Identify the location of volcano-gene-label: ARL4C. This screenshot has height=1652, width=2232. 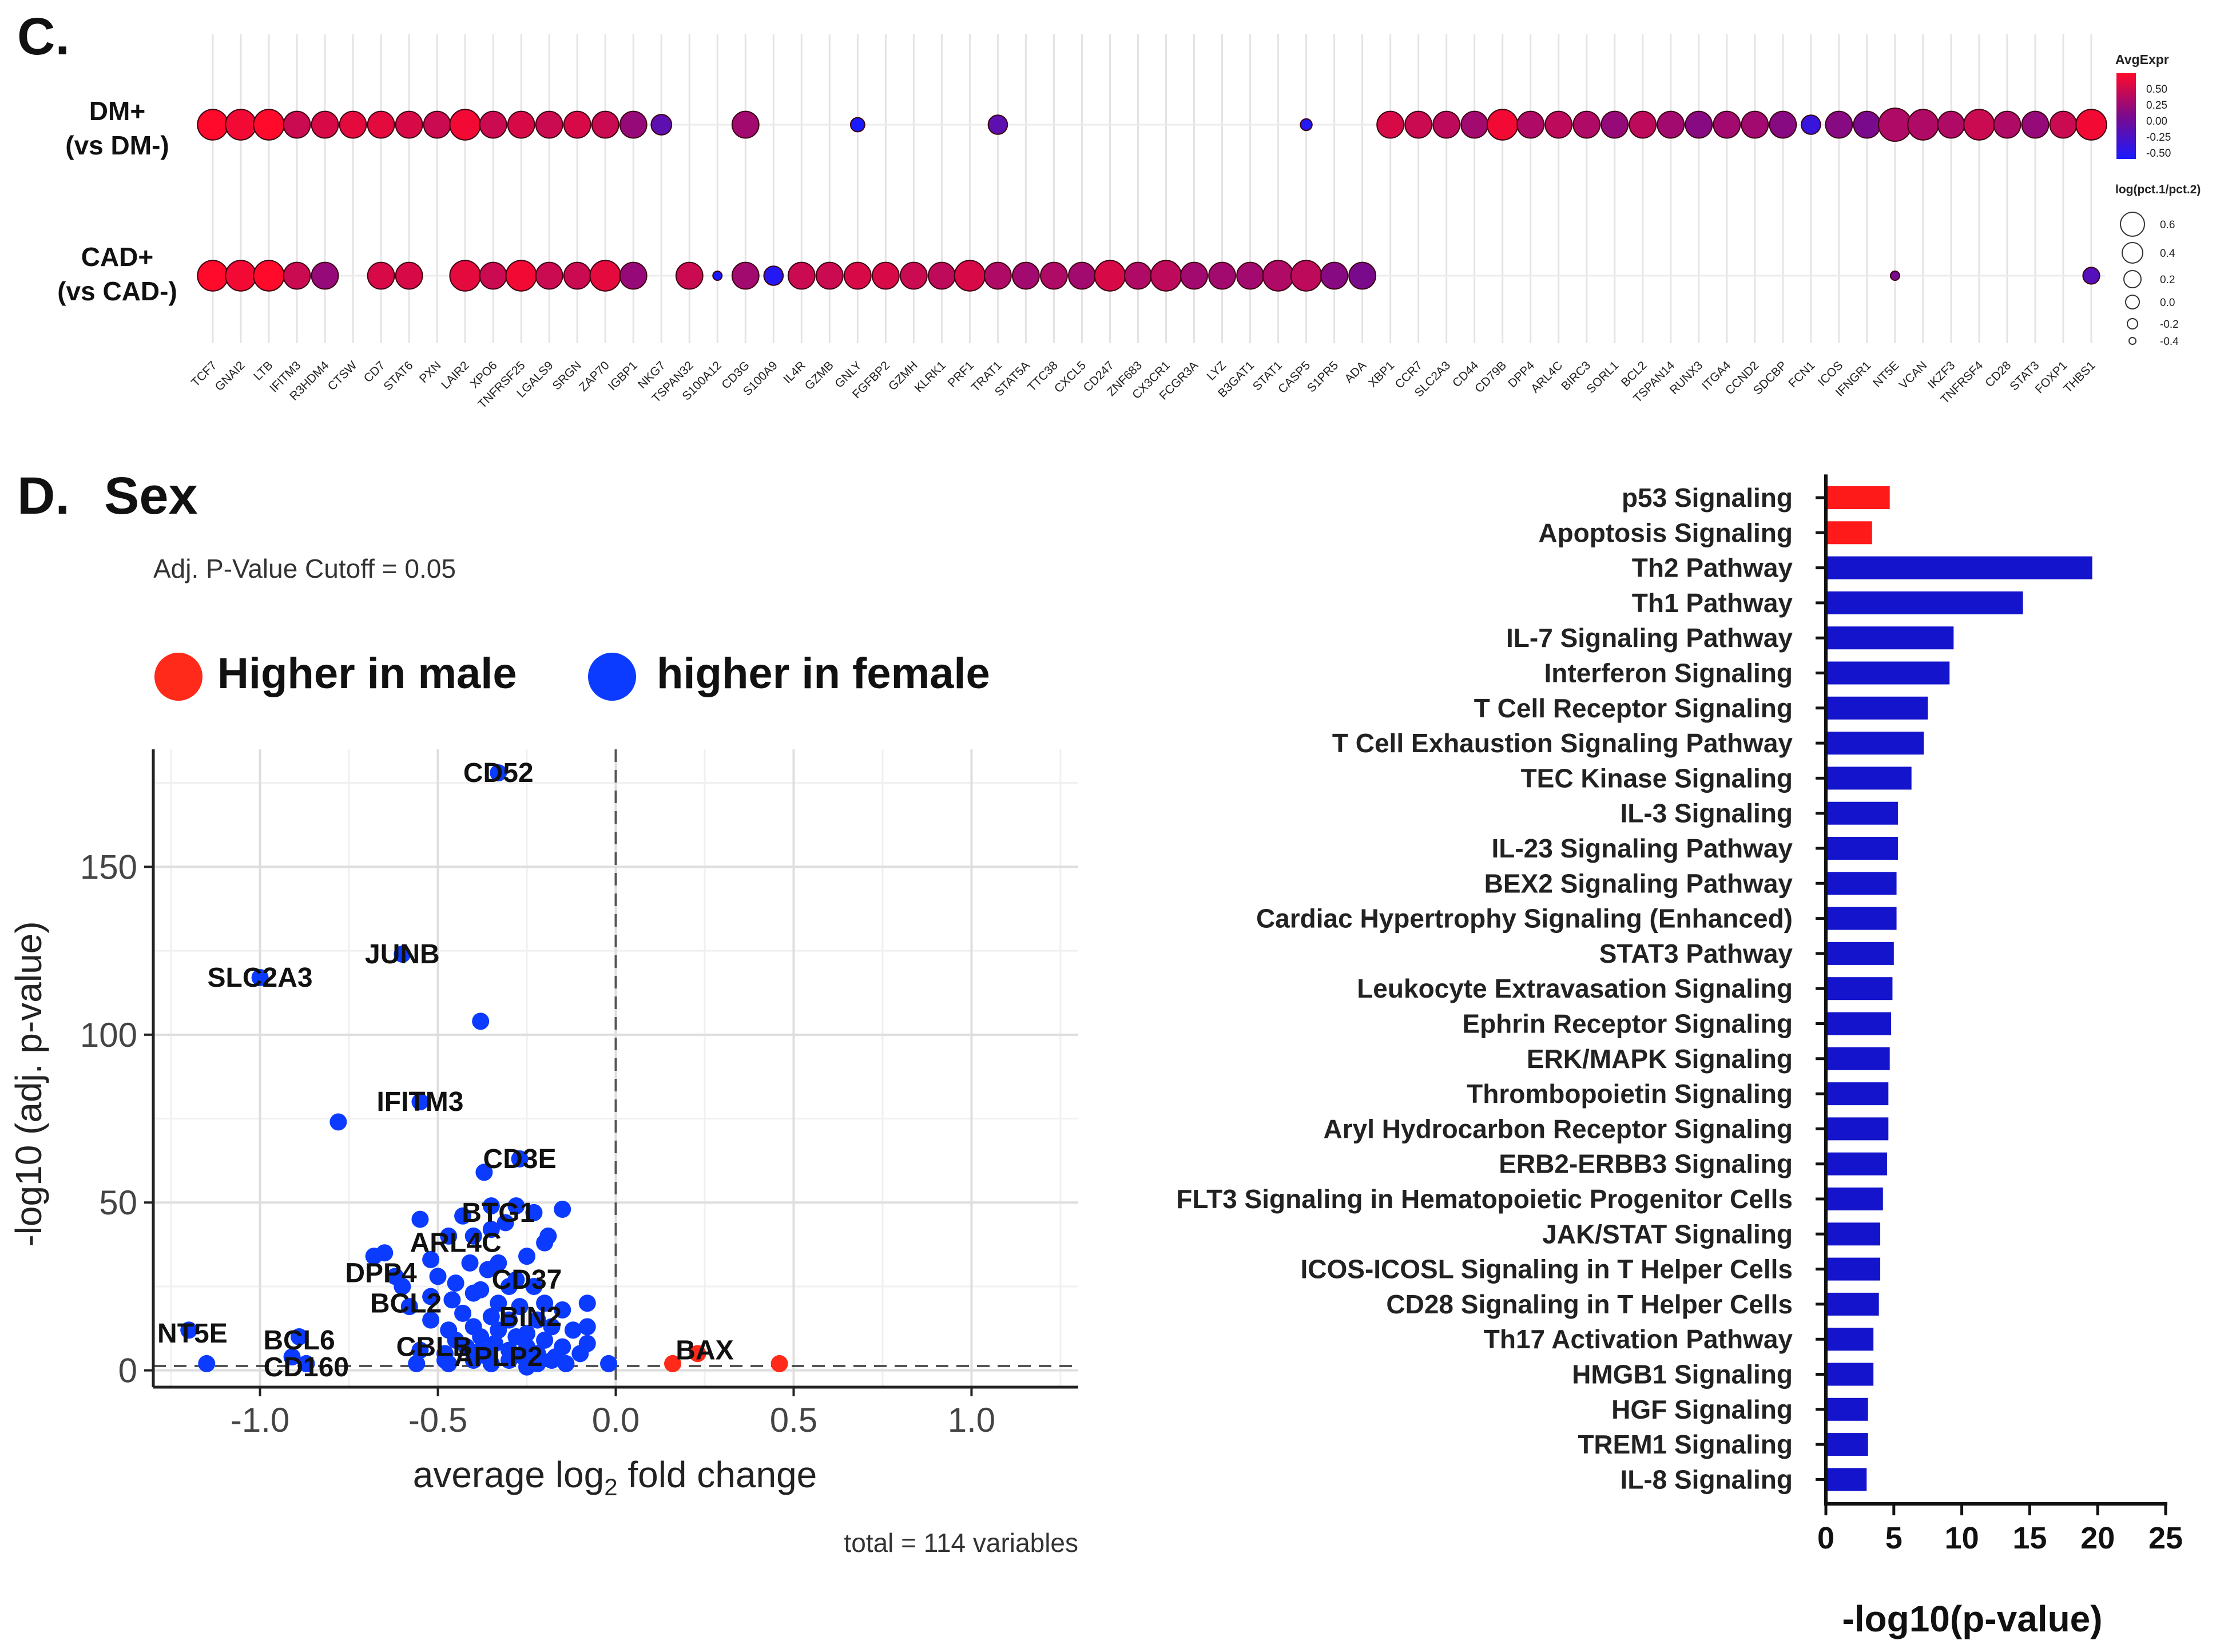
(456, 1243).